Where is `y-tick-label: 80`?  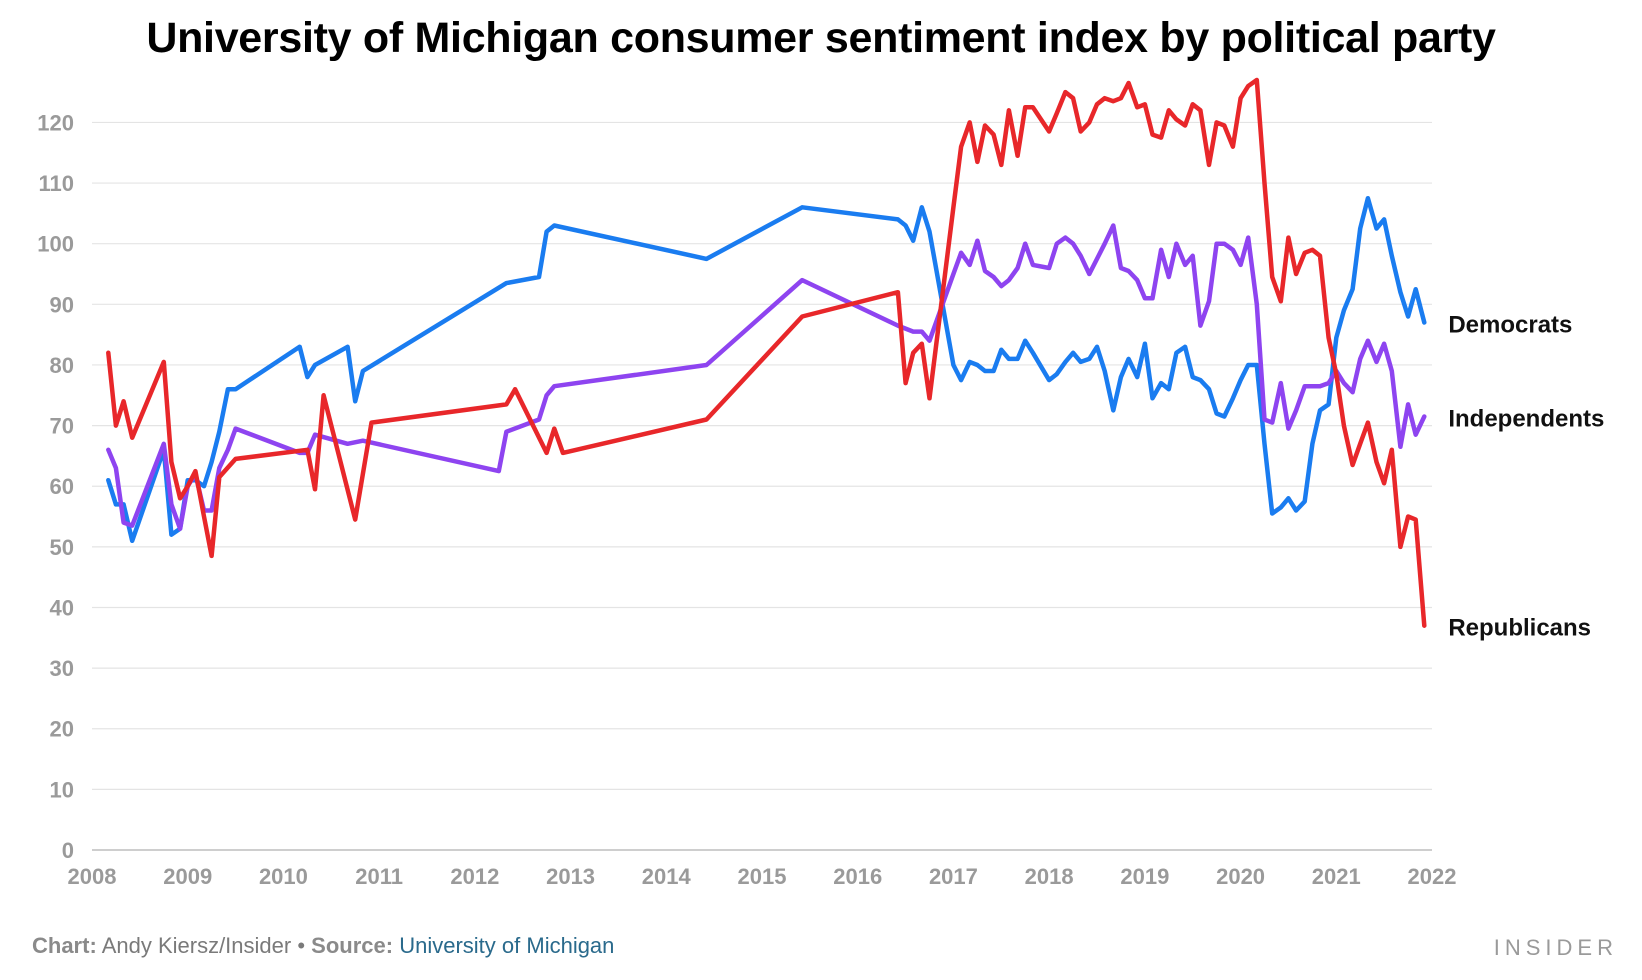
y-tick-label: 80 is located at coordinates (62, 365).